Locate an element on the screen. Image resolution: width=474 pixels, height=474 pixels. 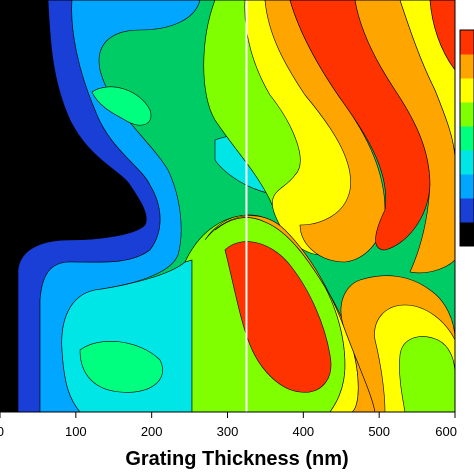
contour-region-green-island is located at coordinates (121, 106).